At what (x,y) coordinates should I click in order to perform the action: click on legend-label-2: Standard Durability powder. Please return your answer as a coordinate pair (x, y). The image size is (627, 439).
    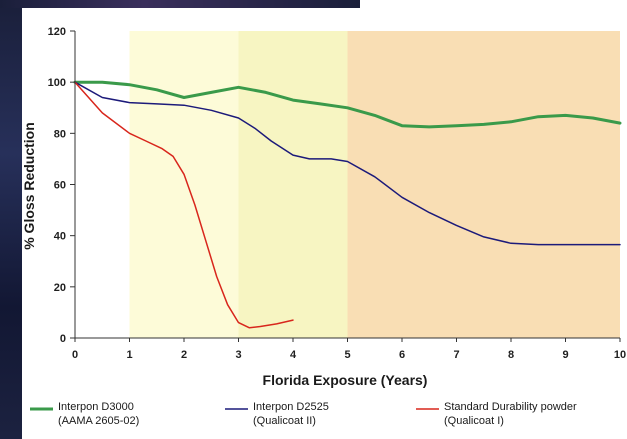
    Looking at the image, I should click on (510, 407).